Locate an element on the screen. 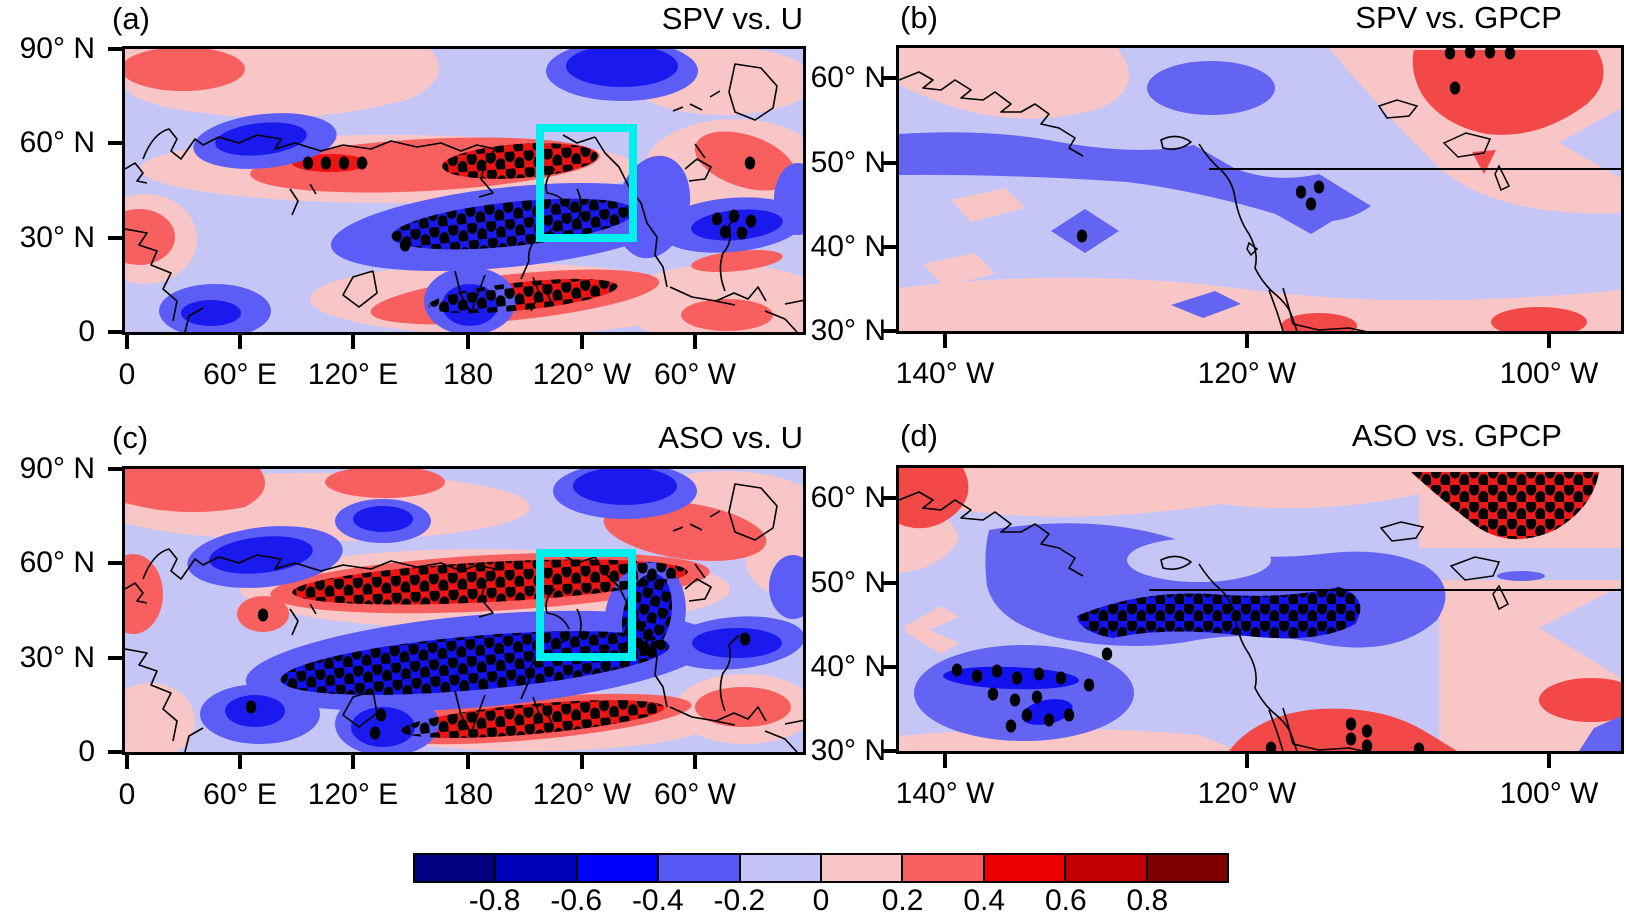 This screenshot has height=918, width=1626. colorbar-tick-label-0: -0.8 is located at coordinates (494, 900).